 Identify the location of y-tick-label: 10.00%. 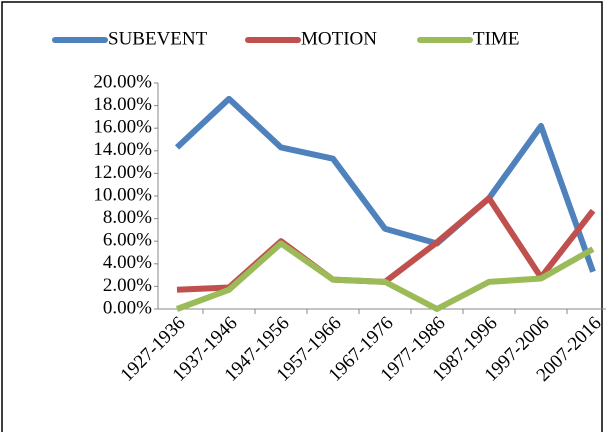
(122, 194).